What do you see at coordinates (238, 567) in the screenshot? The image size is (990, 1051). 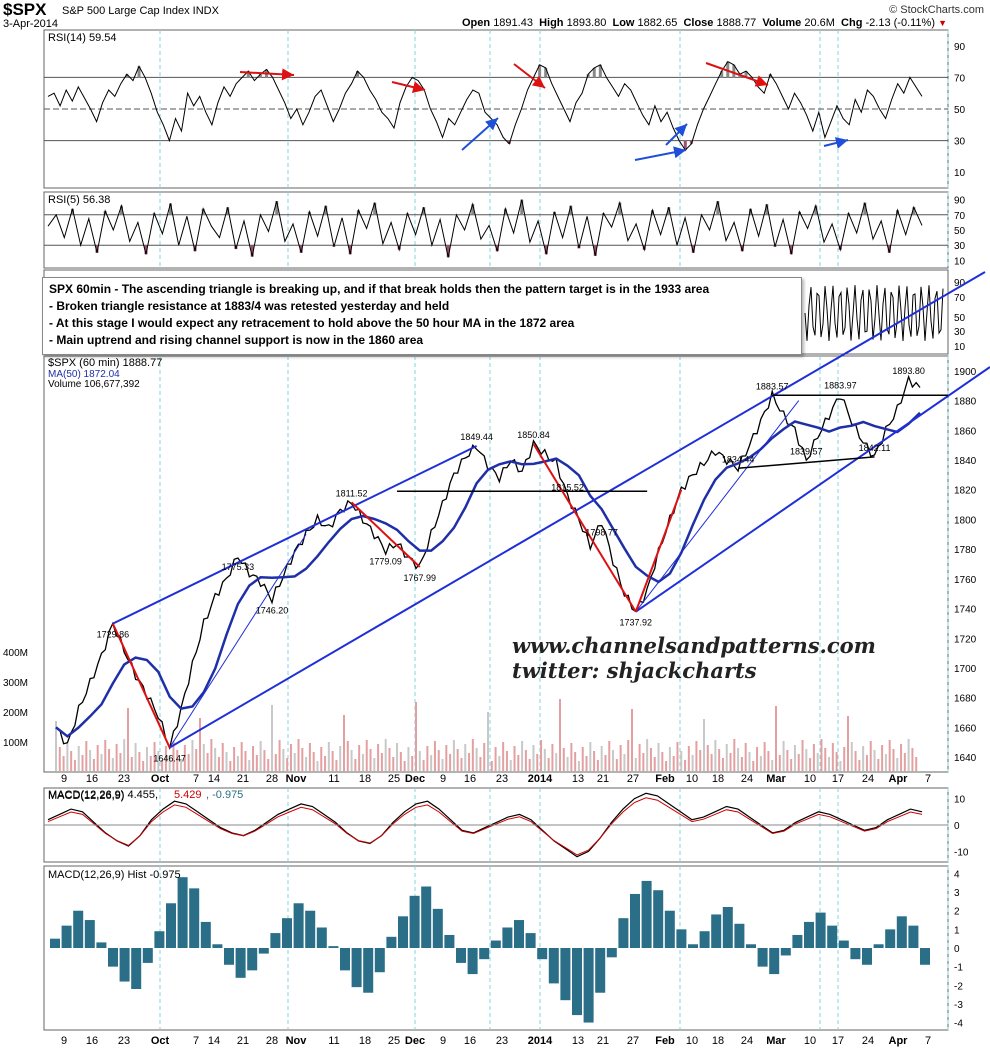 I see `price-point-label: 1775.33` at bounding box center [238, 567].